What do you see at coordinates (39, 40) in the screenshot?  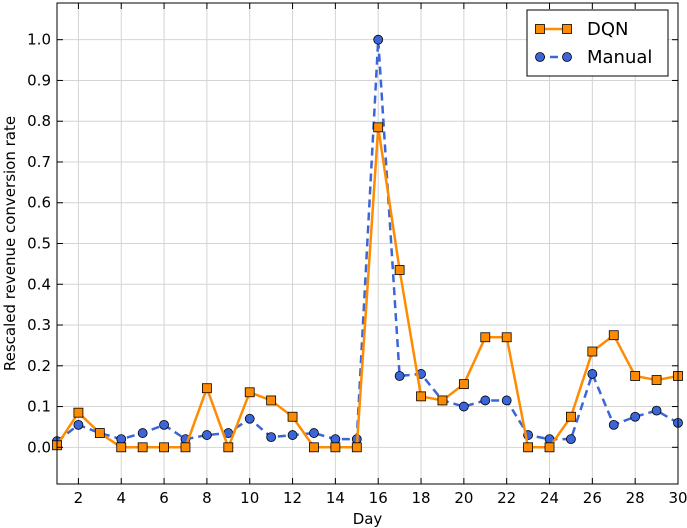 I see `y-tick-label: 1.0` at bounding box center [39, 40].